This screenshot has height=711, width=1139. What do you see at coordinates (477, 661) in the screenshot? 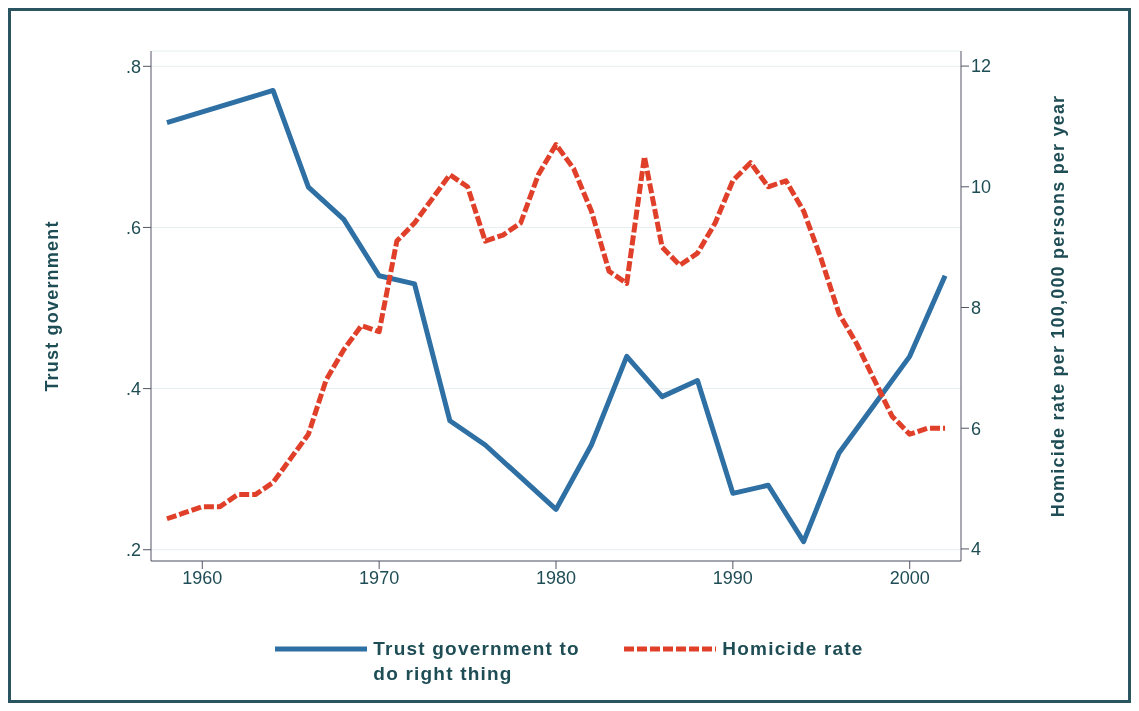
I see `legend-label: Trust government to do right thing` at bounding box center [477, 661].